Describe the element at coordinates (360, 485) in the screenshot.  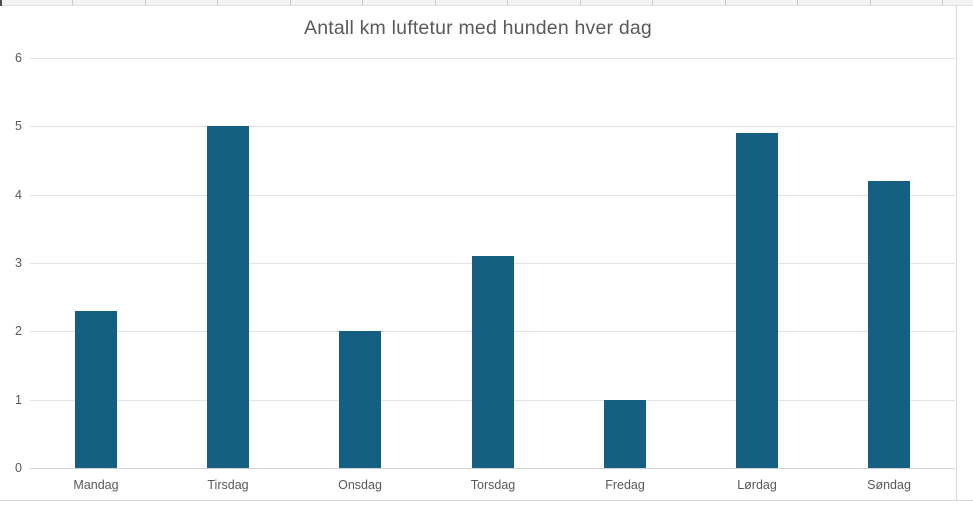
I see `x-tick-label: Onsdag` at that location.